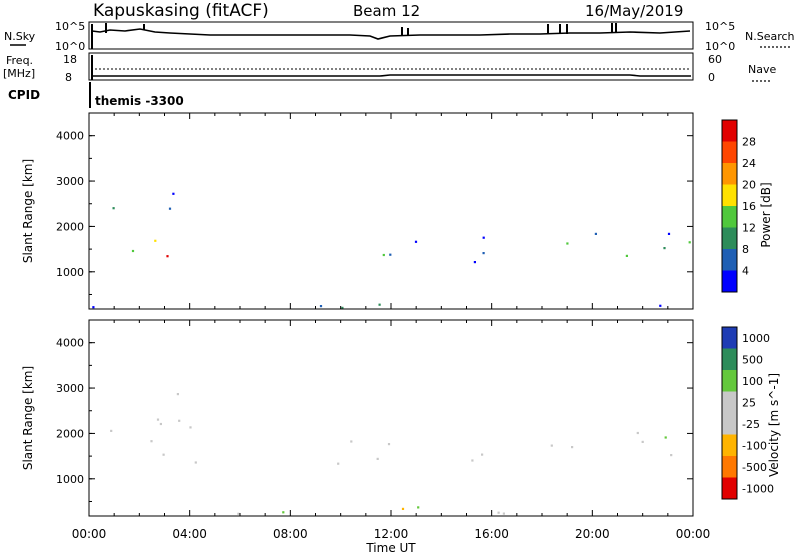 Image resolution: width=800 pixels, height=554 pixels. What do you see at coordinates (745, 249) in the screenshot?
I see `colorbar-tick-label: 8` at bounding box center [745, 249].